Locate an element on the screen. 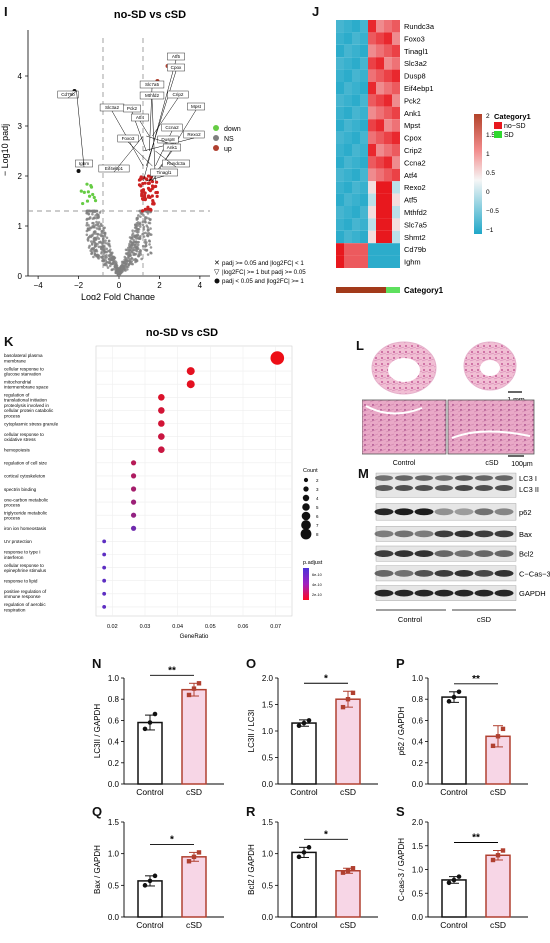 The height and width of the screenshot is (943, 550). heat-legend-nosd: no−SD is located at coordinates (515, 126).